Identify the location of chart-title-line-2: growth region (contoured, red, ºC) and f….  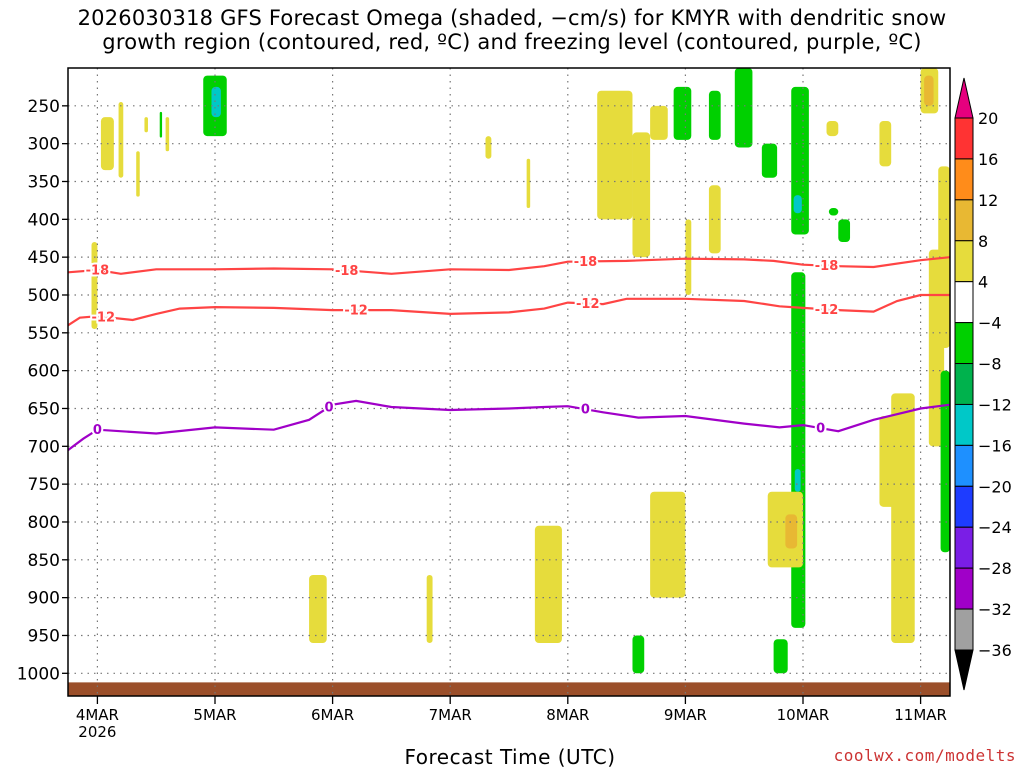
(512, 42).